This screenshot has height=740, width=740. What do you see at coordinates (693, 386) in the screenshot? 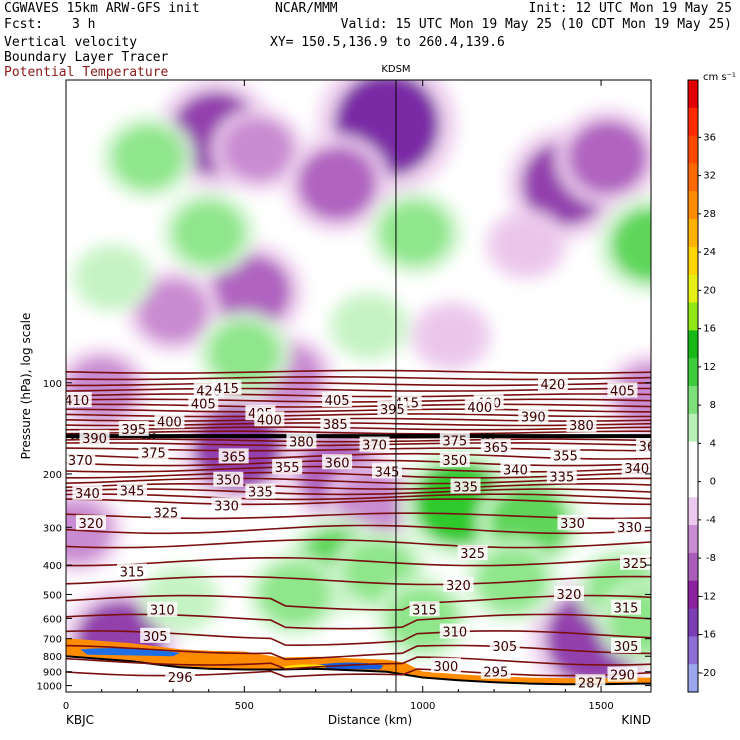
I see `colorbar-frame` at bounding box center [693, 386].